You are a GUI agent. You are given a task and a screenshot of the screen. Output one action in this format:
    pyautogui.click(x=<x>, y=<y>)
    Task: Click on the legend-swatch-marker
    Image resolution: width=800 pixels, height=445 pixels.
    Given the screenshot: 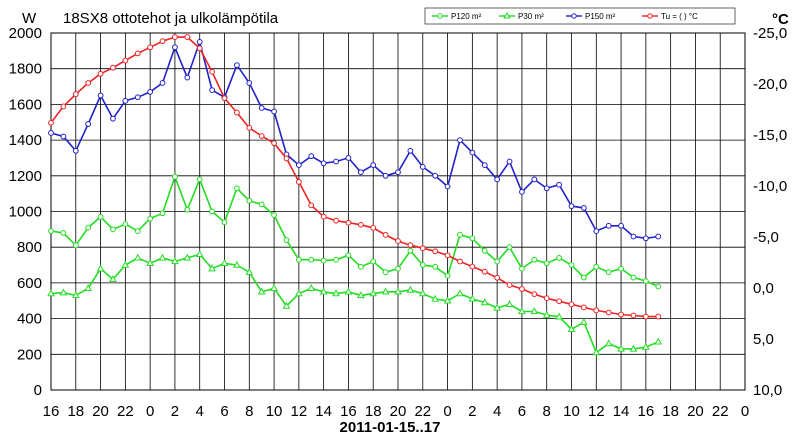 What is the action you would take?
    pyautogui.click(x=574, y=16)
    